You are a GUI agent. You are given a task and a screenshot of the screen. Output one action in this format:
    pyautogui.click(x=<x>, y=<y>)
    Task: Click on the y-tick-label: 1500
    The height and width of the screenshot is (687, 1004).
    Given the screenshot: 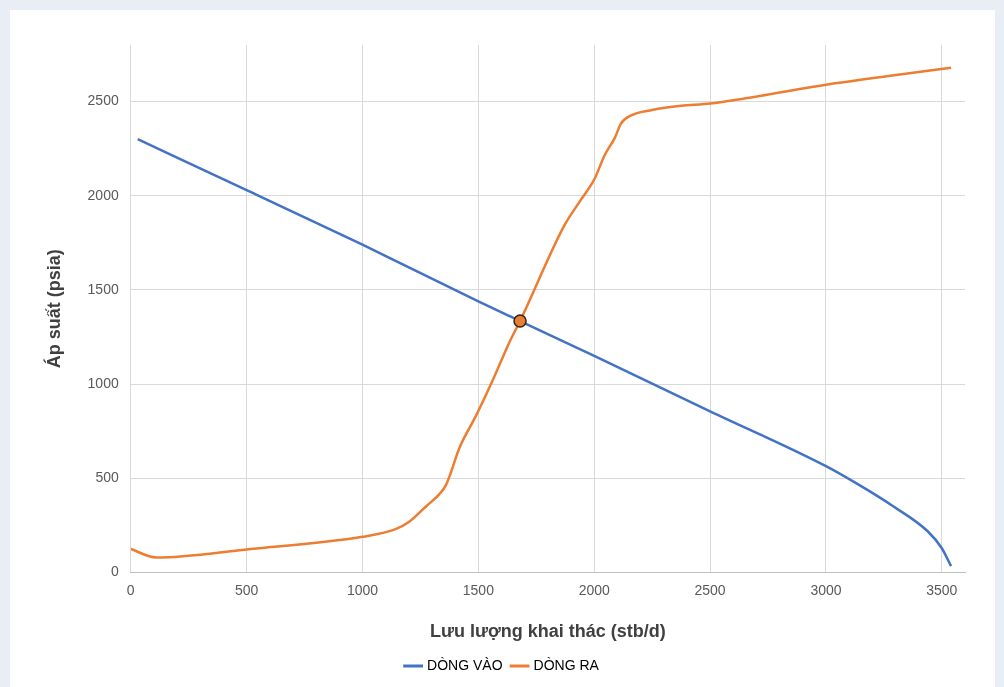 What is the action you would take?
    pyautogui.click(x=103, y=288)
    